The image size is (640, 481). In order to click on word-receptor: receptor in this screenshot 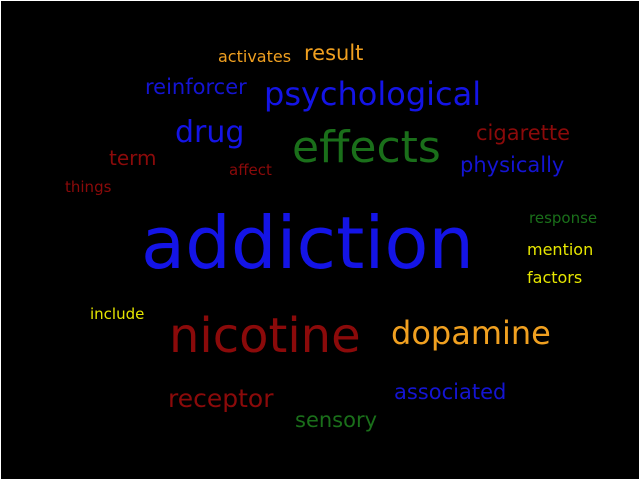, I will do `click(221, 398)`.